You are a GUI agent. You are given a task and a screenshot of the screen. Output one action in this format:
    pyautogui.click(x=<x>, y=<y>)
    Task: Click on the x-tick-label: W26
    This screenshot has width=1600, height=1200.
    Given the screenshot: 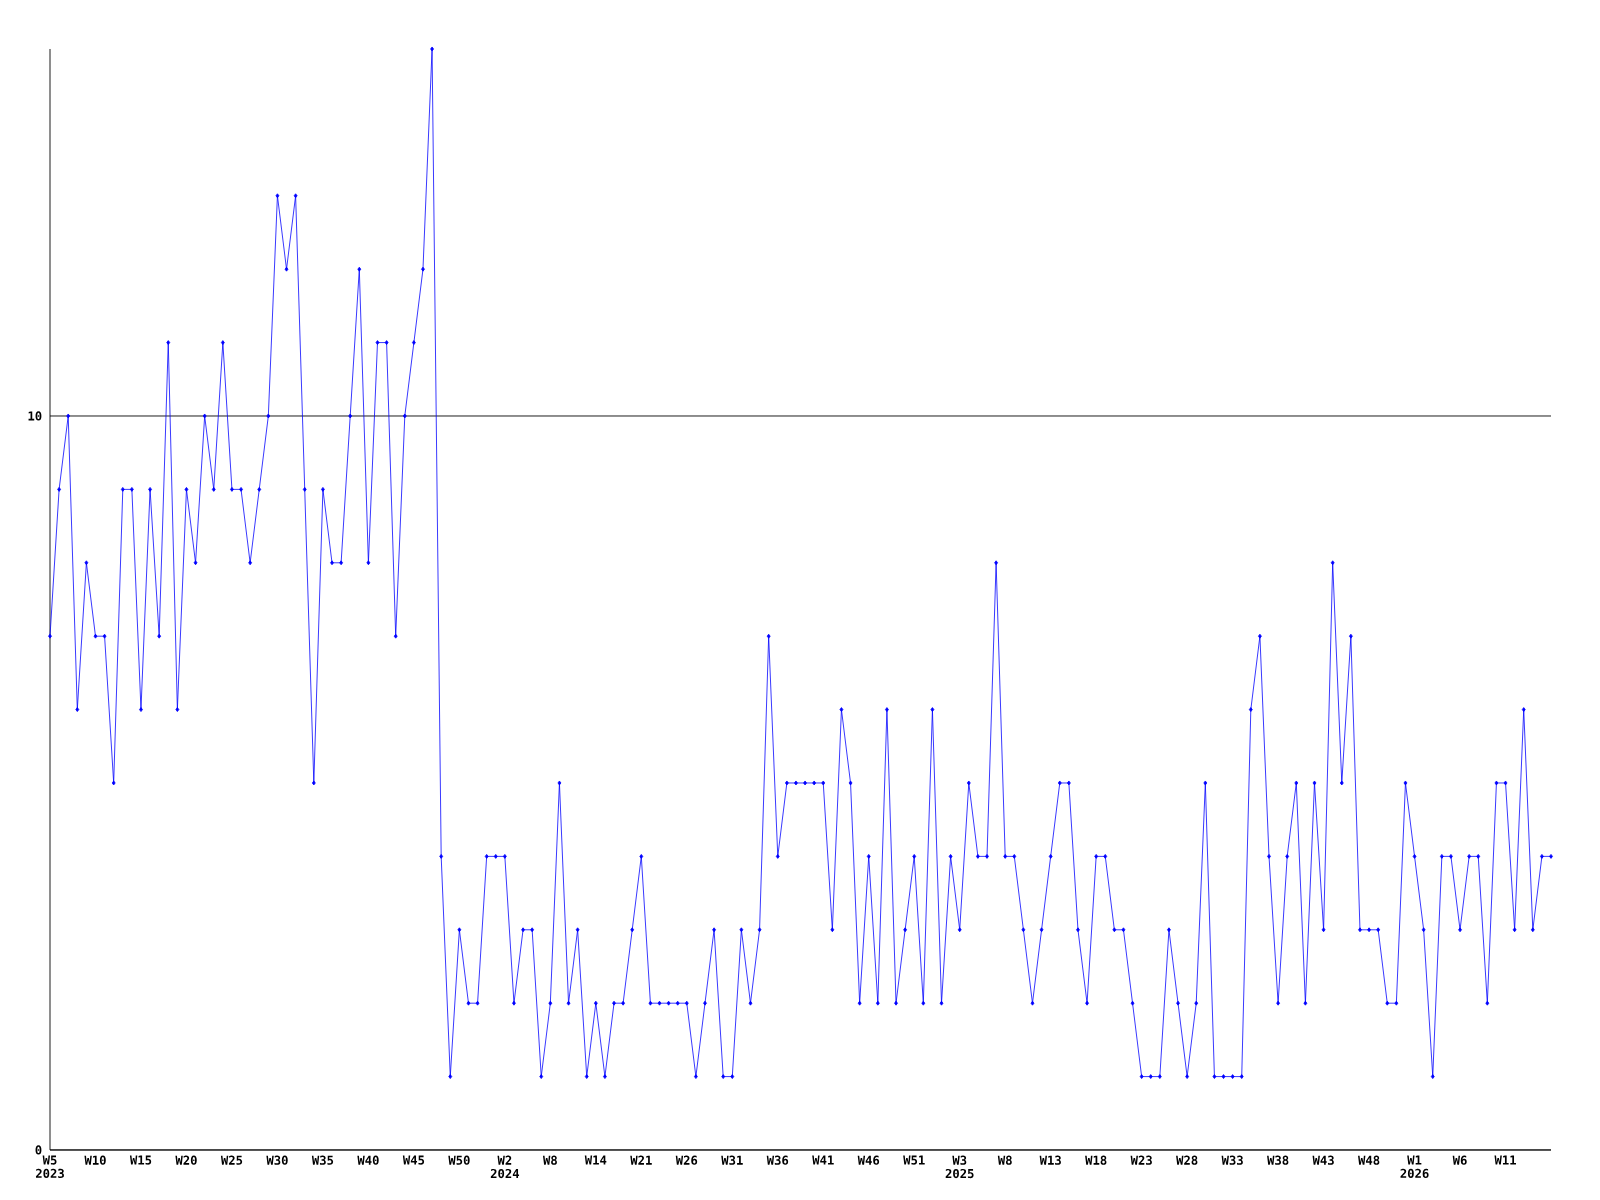 What is the action you would take?
    pyautogui.click(x=686, y=1160)
    